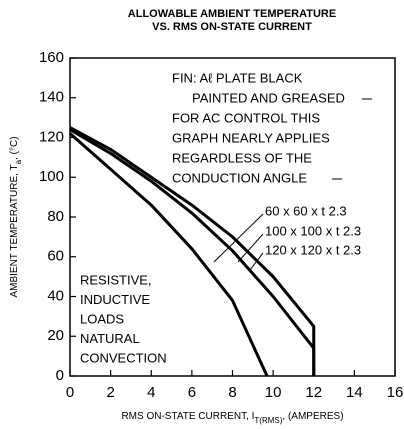  Describe the element at coordinates (313, 392) in the screenshot. I see `x-tick-label: 12` at that location.